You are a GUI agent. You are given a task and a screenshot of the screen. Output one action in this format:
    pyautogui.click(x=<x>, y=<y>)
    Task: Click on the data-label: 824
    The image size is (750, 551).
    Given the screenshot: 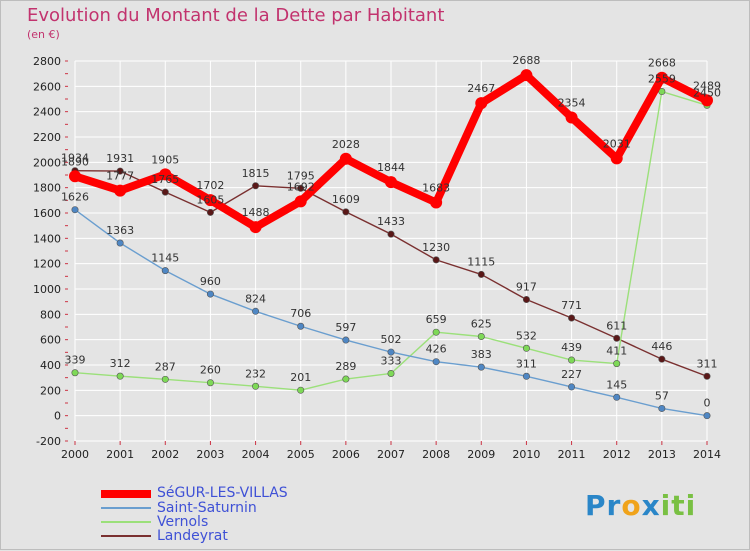 What is the action you would take?
    pyautogui.click(x=255, y=298)
    